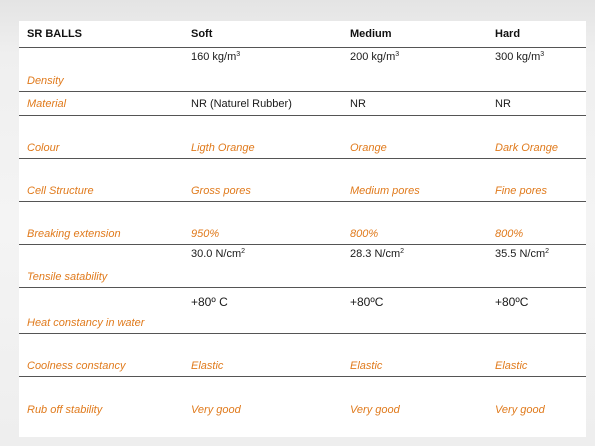 The image size is (595, 446). I want to click on cell-soft: Elastic, so click(267, 355).